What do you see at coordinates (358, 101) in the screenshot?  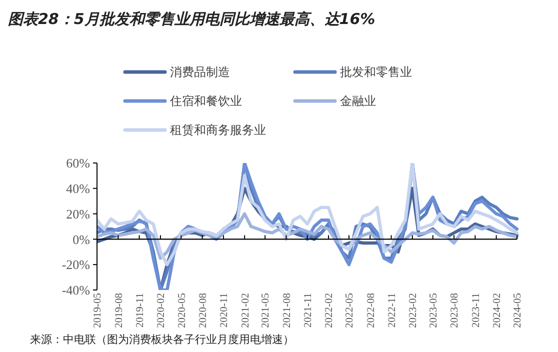 I see `legend-label: 金融业` at bounding box center [358, 101].